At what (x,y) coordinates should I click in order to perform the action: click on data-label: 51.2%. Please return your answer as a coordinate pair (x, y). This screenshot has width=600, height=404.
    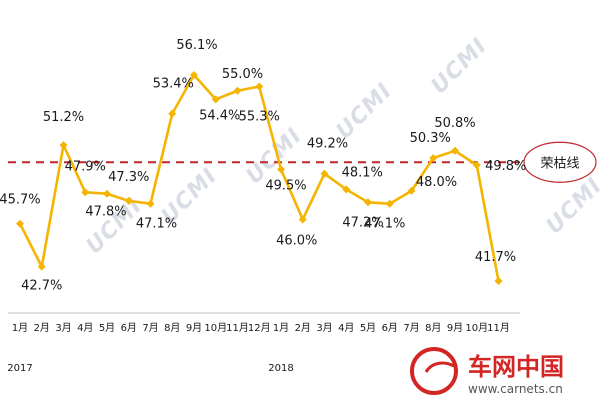
    Looking at the image, I should click on (63, 117).